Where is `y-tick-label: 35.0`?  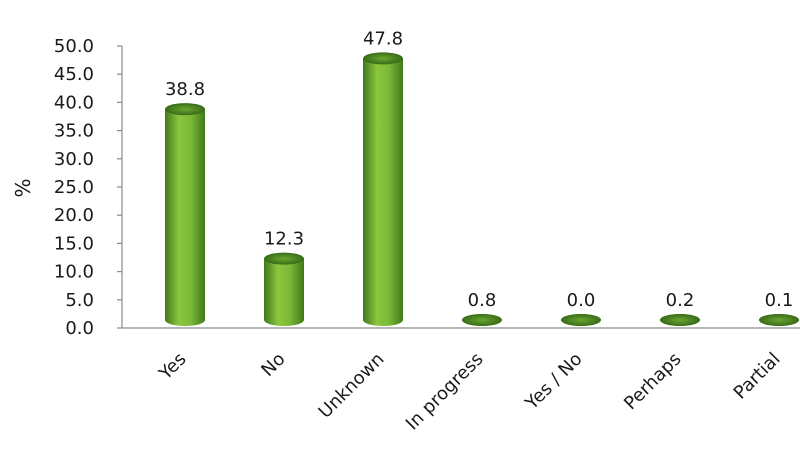 y-tick-label: 35.0 is located at coordinates (74, 131).